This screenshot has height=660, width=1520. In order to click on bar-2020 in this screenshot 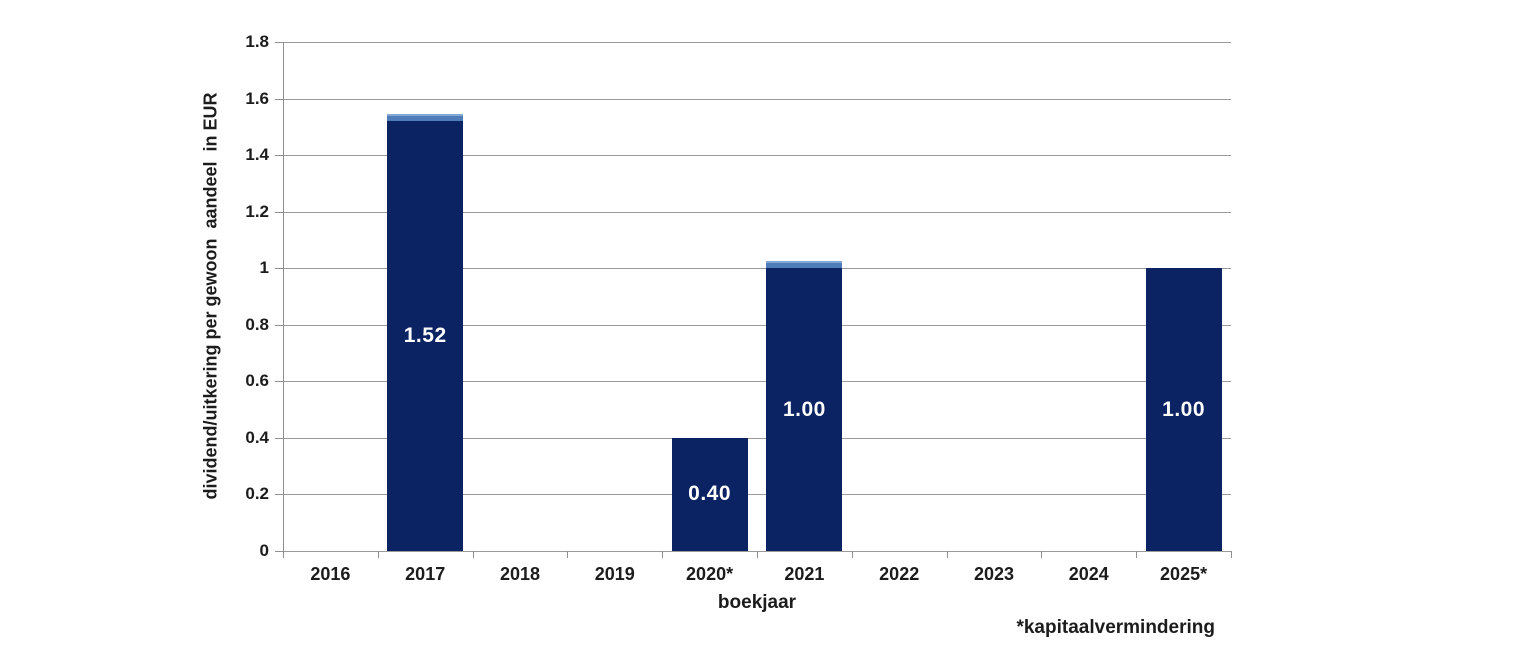, I will do `click(709, 494)`.